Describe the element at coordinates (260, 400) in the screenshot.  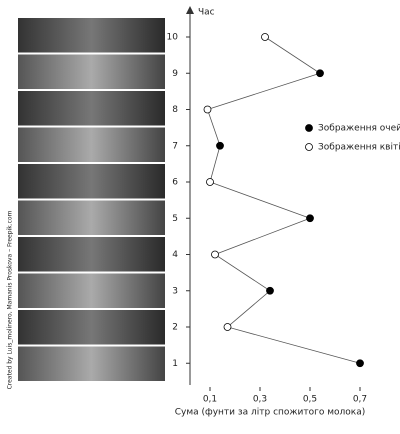
I see `x-tick-label: 0,3` at that location.